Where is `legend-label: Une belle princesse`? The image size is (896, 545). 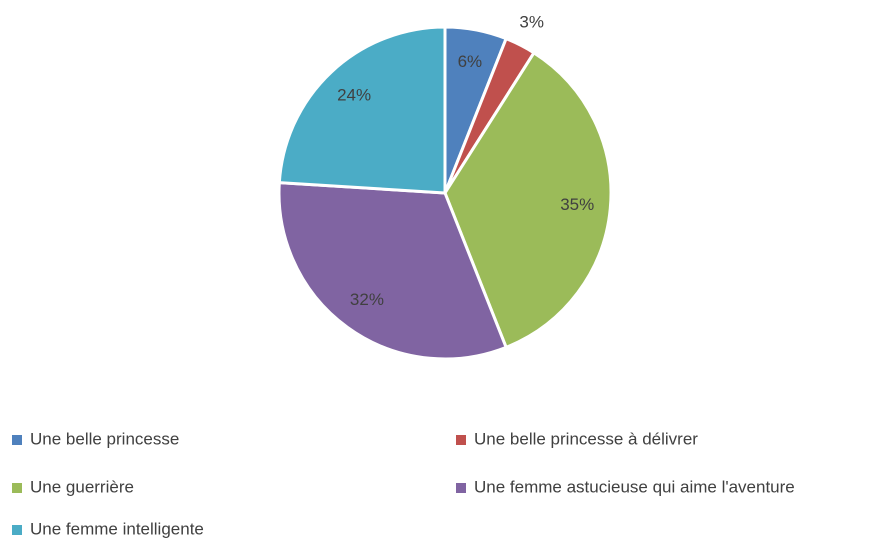 legend-label: Une belle princesse is located at coordinates (104, 438).